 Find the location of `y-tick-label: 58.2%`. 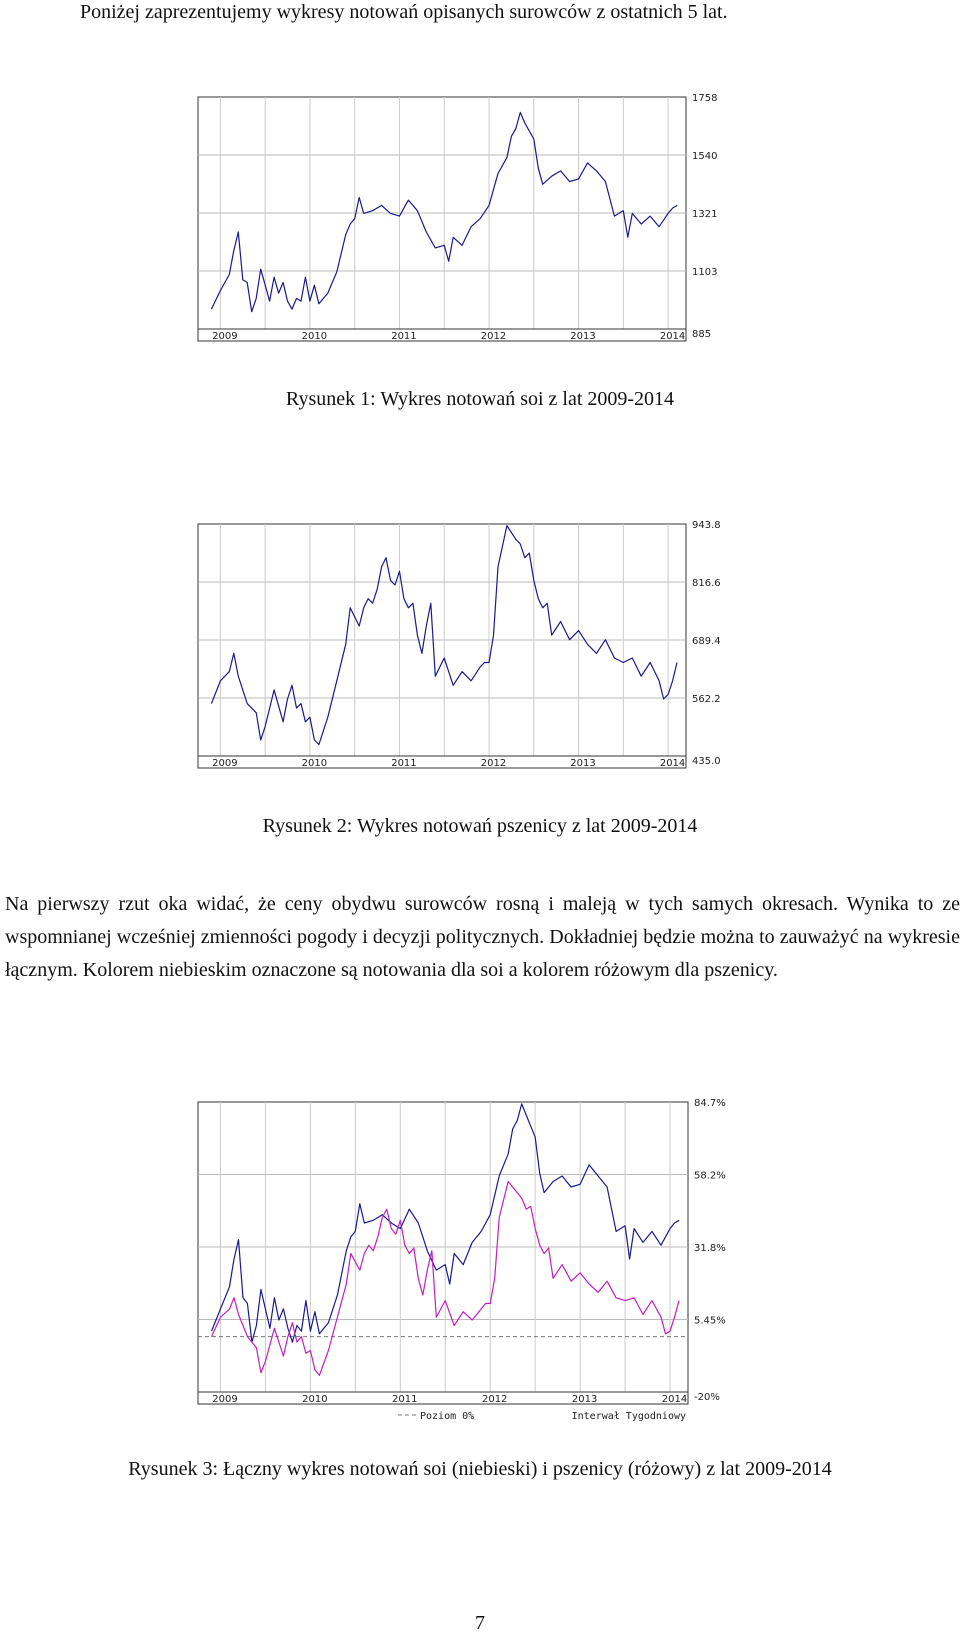

y-tick-label: 58.2% is located at coordinates (710, 1176).